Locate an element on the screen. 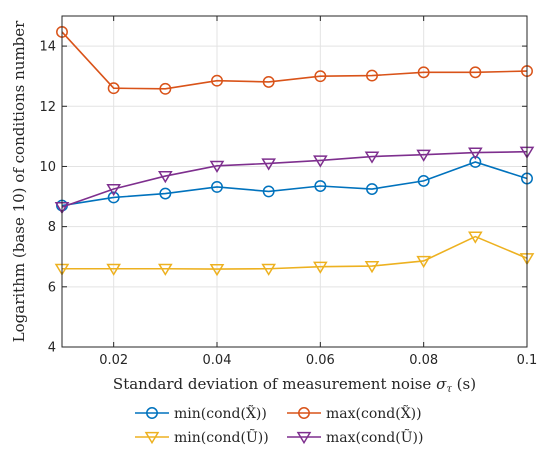  legend-entry-2: max(cond(X̃)) is located at coordinates (354, 413).